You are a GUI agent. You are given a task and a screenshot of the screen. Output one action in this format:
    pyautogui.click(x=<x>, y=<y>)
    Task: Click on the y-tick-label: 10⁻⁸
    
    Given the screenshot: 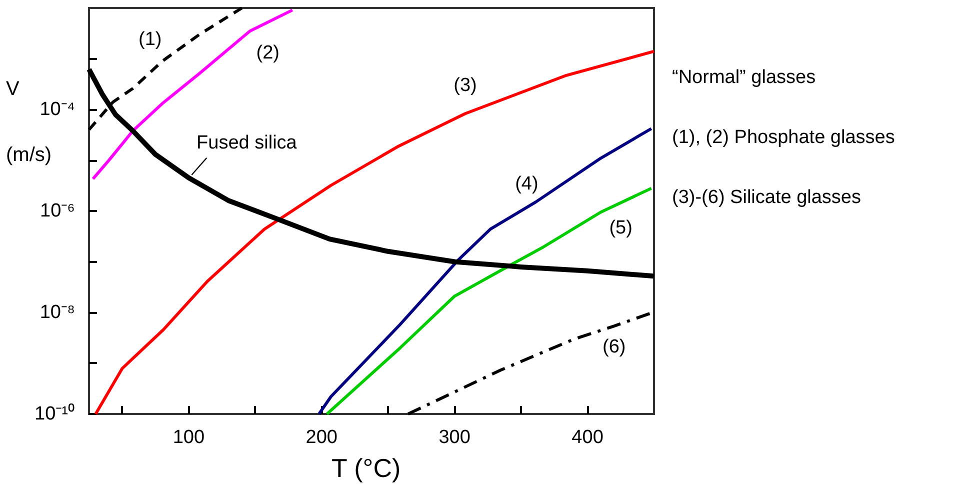 What is the action you would take?
    pyautogui.click(x=57, y=312)
    